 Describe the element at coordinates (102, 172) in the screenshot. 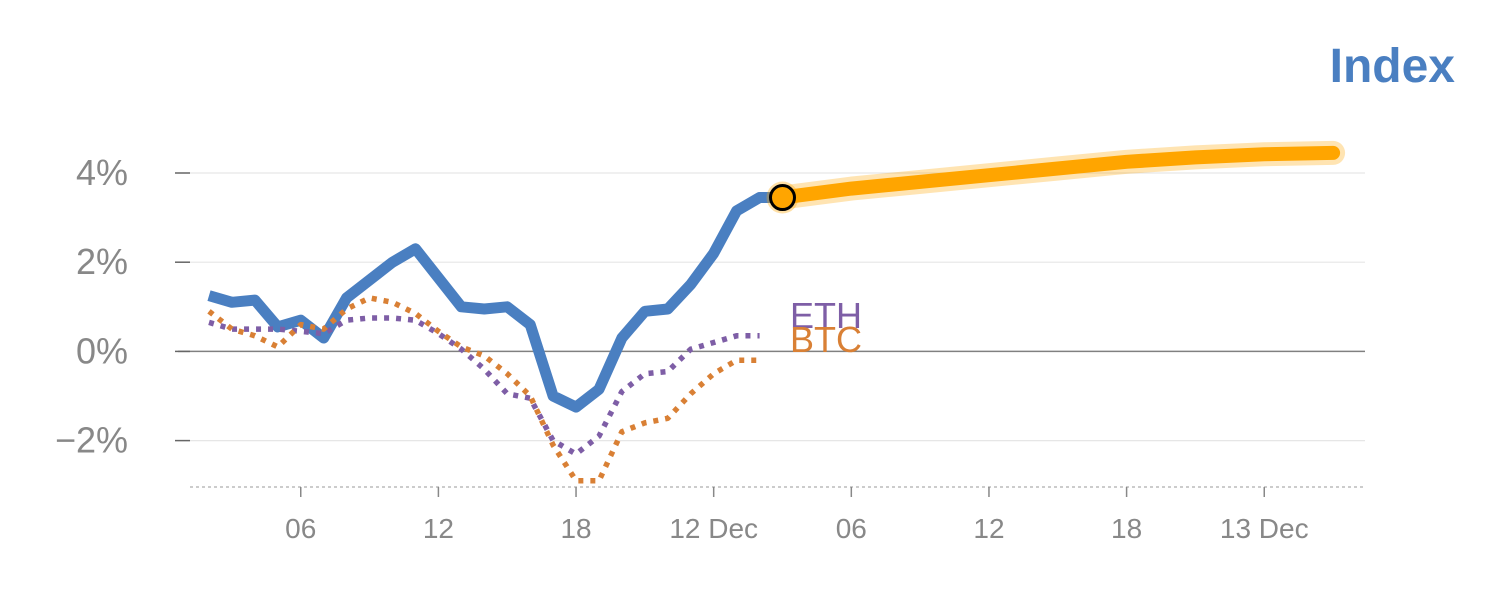

I see `y-tick-label: 4%` at that location.